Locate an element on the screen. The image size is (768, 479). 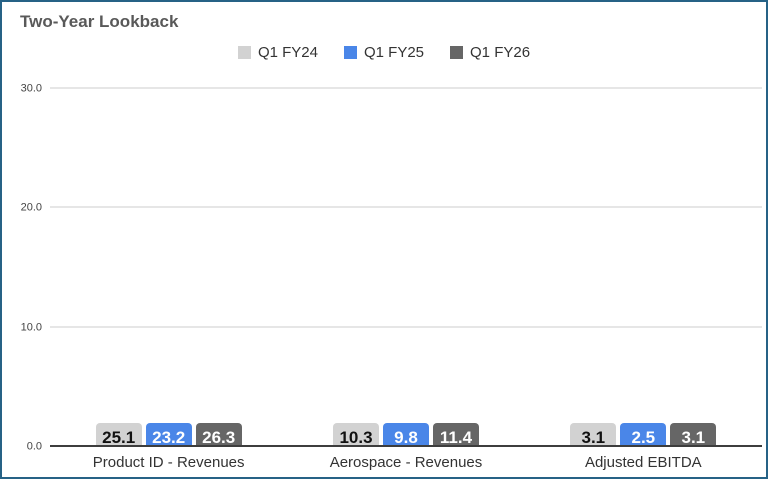
legend-item: Q1 FY26 is located at coordinates (490, 52).